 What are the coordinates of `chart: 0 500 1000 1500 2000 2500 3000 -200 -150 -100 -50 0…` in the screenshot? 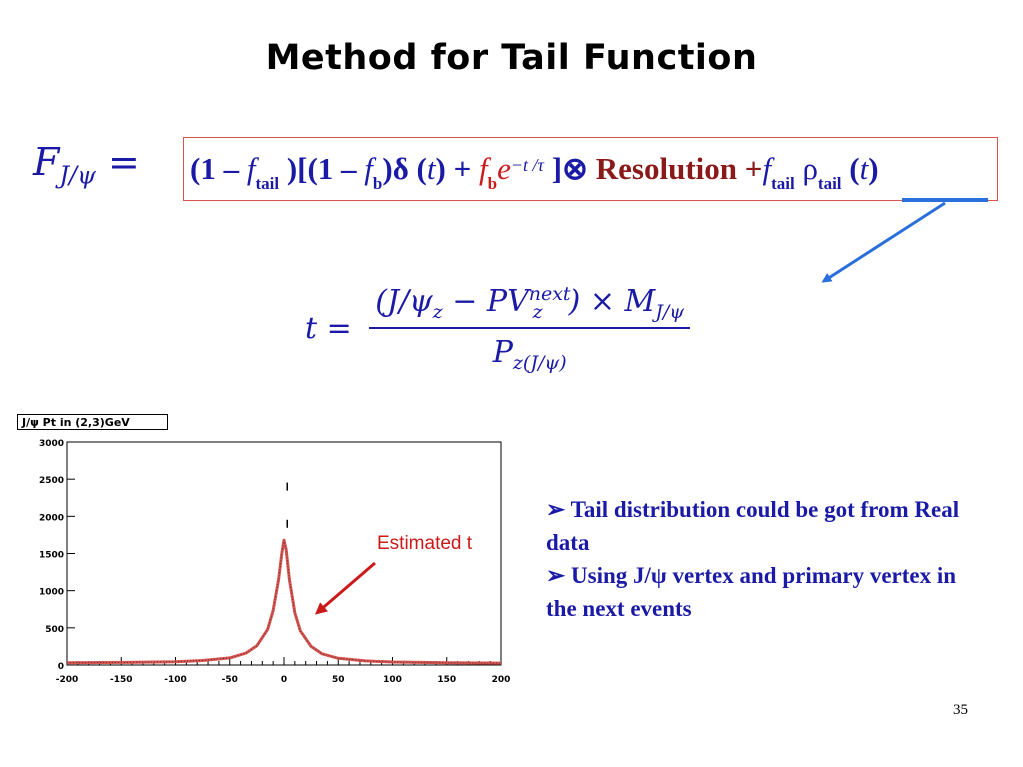 It's located at (275, 562).